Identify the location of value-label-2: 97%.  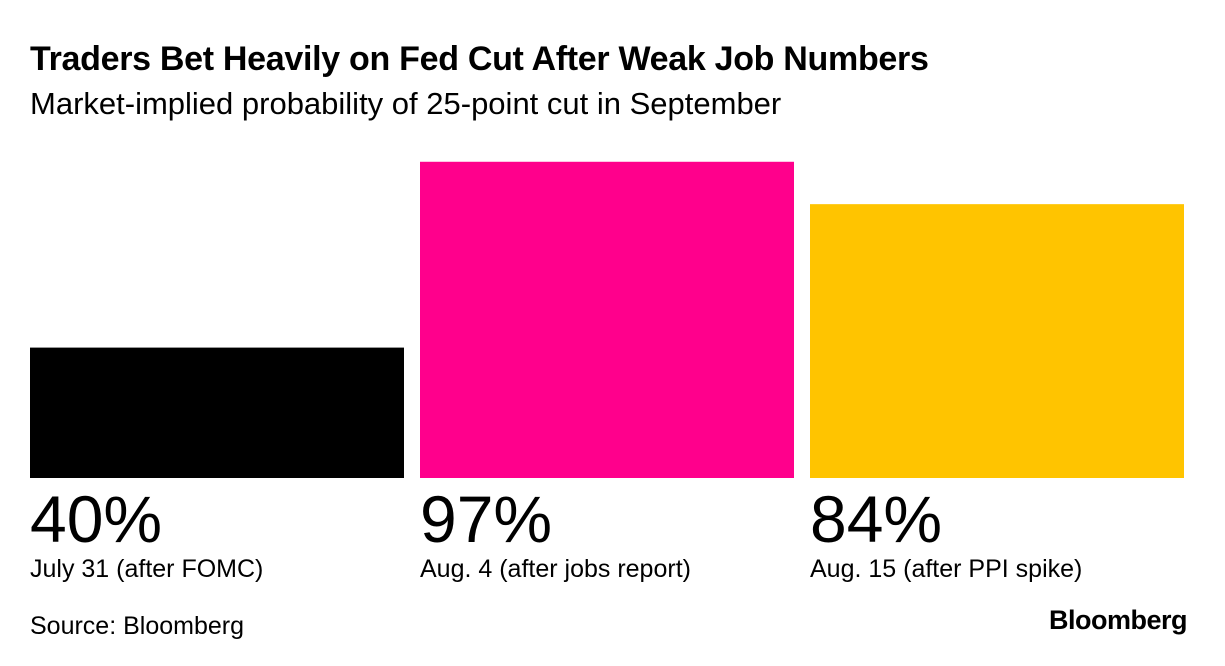
(486, 519).